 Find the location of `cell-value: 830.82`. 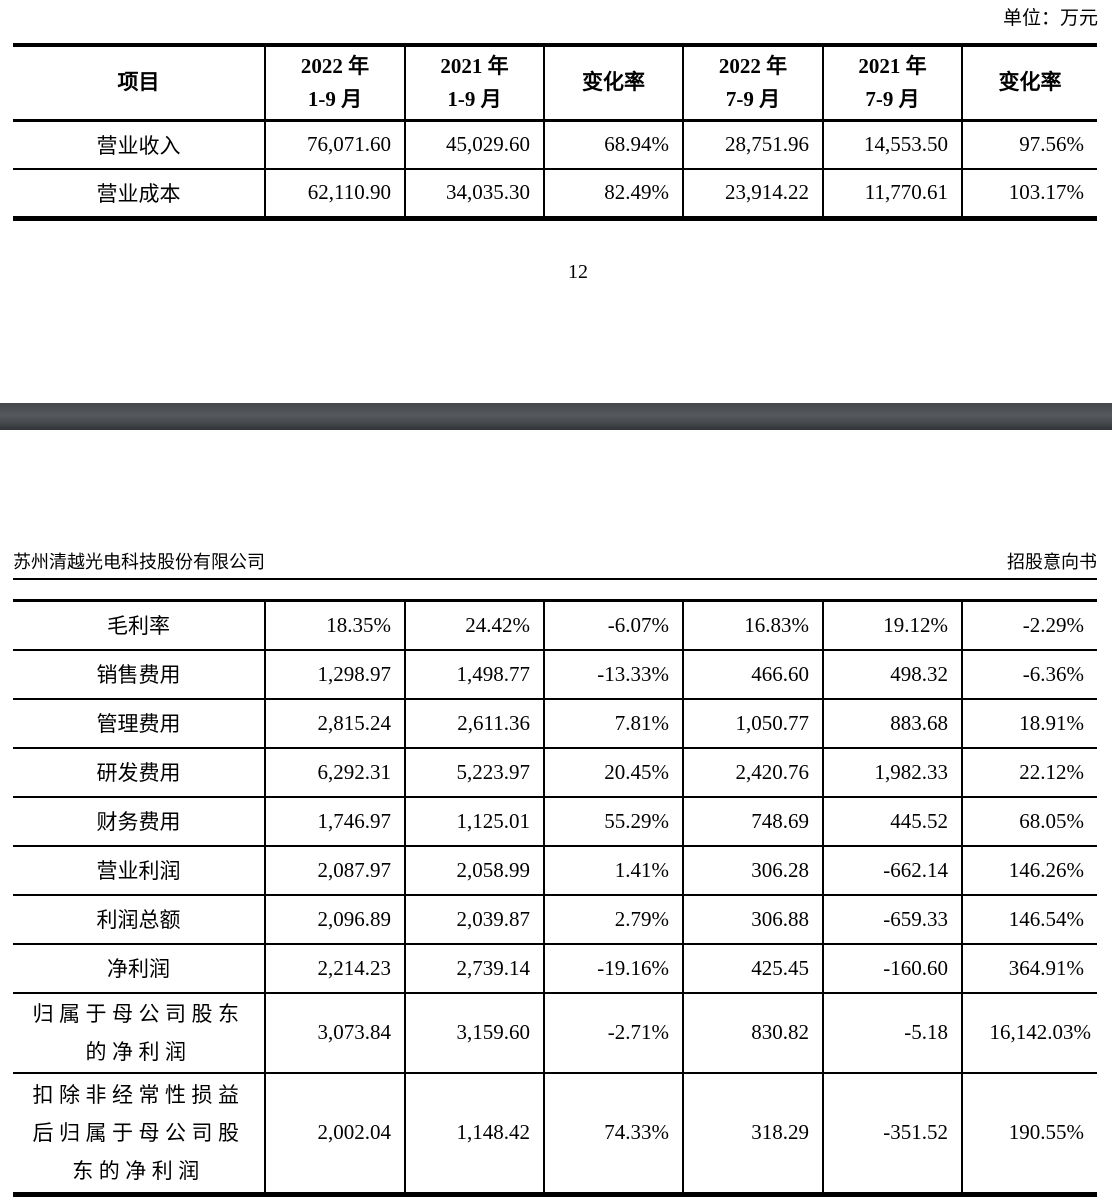

cell-value: 830.82 is located at coordinates (752, 1033).